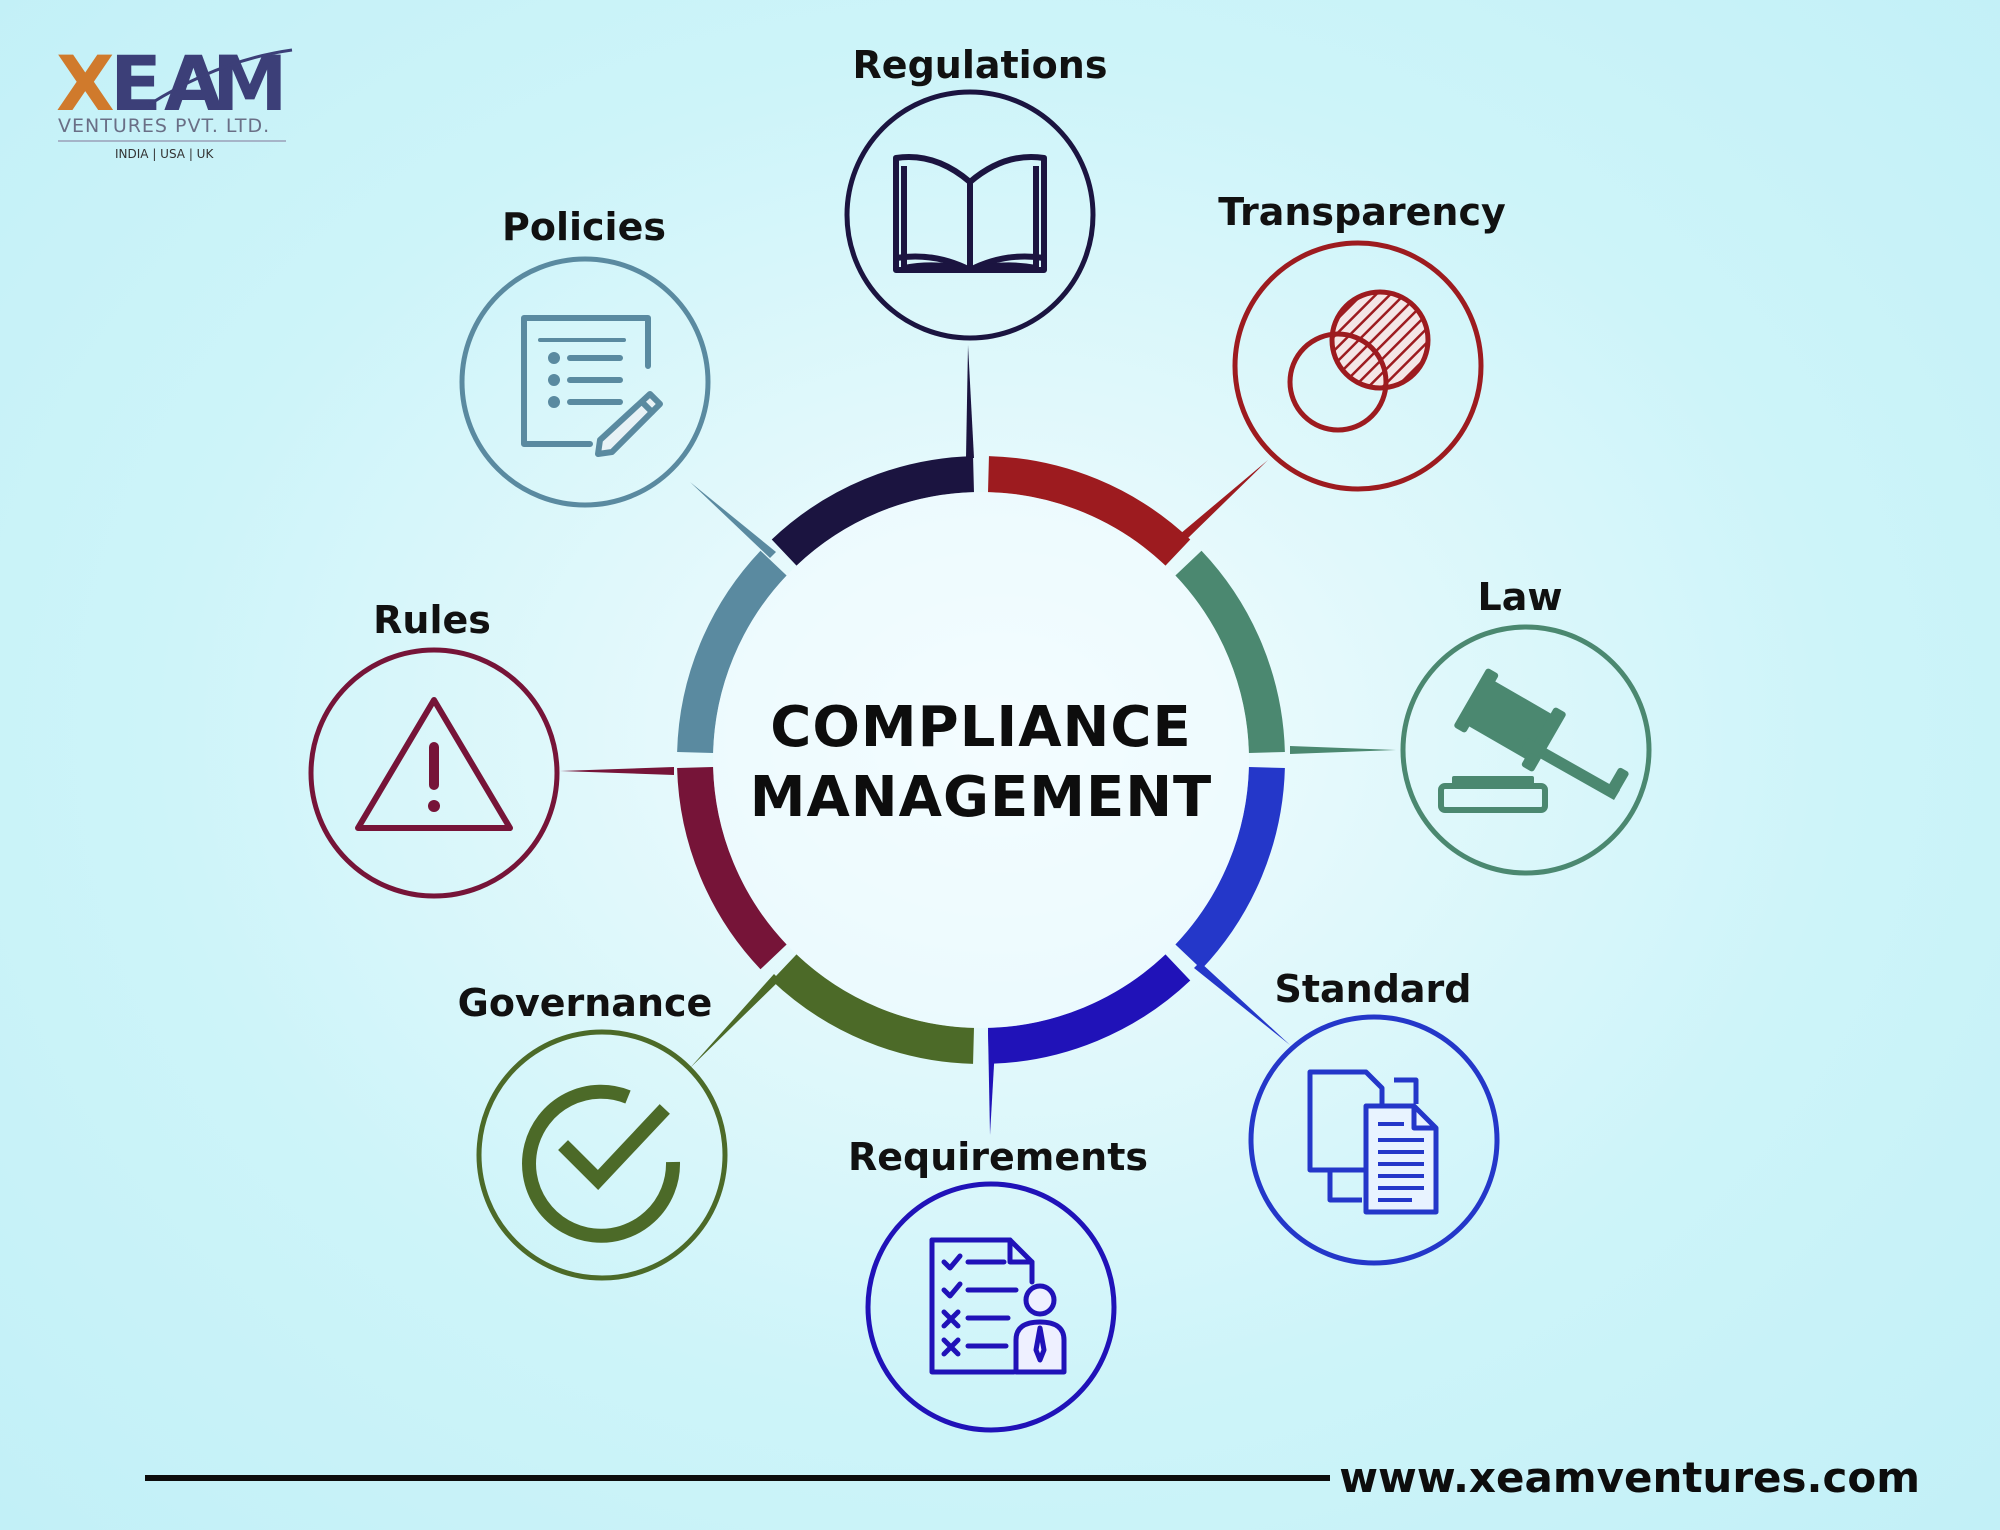  Describe the element at coordinates (981, 727) in the screenshot. I see `center-title-line1: COMPLIANCE` at that location.